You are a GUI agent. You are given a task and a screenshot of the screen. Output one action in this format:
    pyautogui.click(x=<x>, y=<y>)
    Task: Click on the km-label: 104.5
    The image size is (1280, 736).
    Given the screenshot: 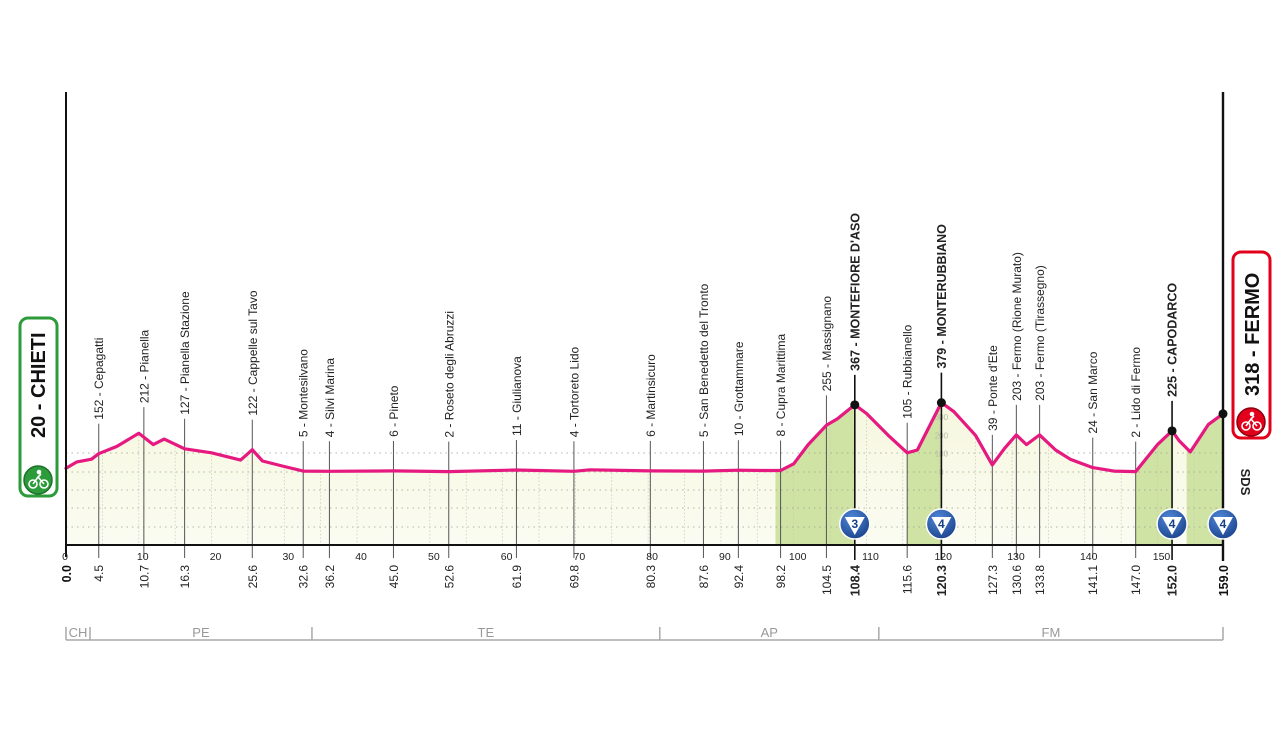 What is the action you would take?
    pyautogui.click(x=827, y=580)
    